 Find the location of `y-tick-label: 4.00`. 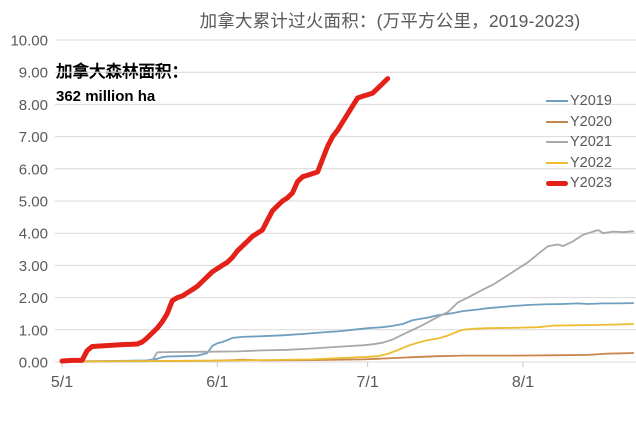

y-tick-label: 4.00 is located at coordinates (33, 234).